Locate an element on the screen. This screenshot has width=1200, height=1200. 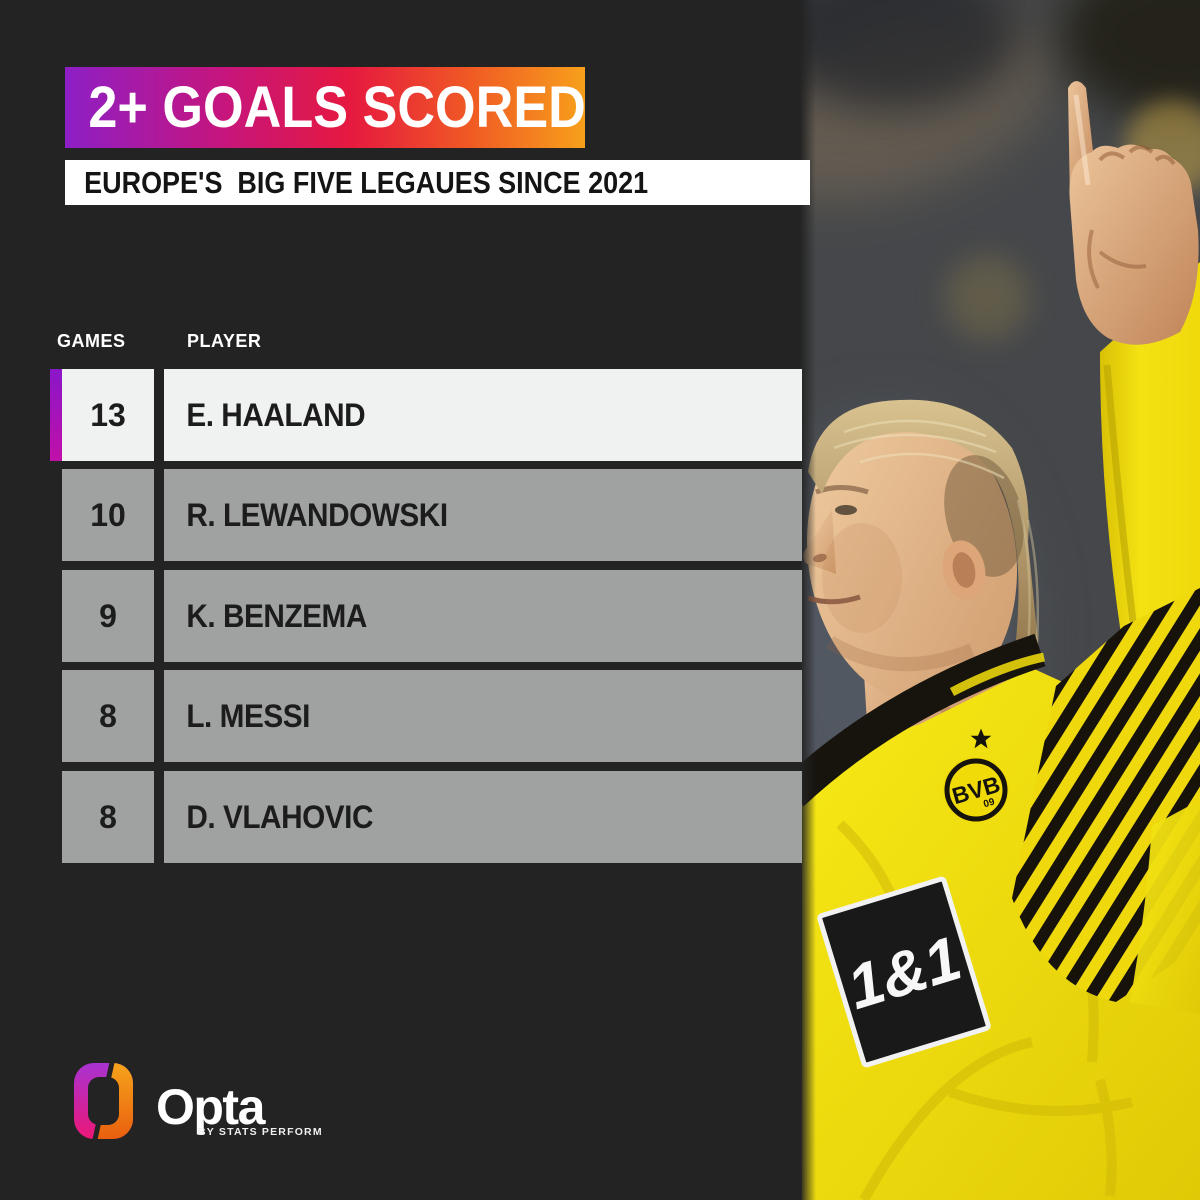
subtitle-banner: EUROPE'S BIG FIVE LEGAUES SINCE 2021 is located at coordinates (437, 182).